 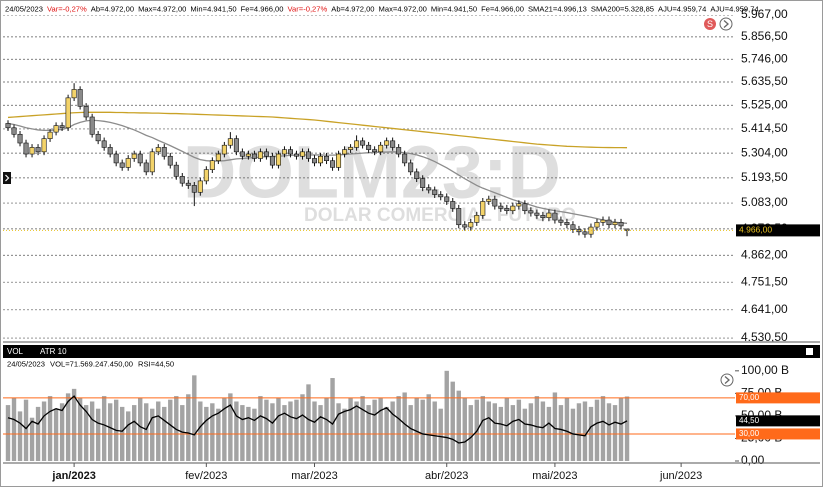 I want to click on indicator-tab: VOL, so click(x=15, y=351).